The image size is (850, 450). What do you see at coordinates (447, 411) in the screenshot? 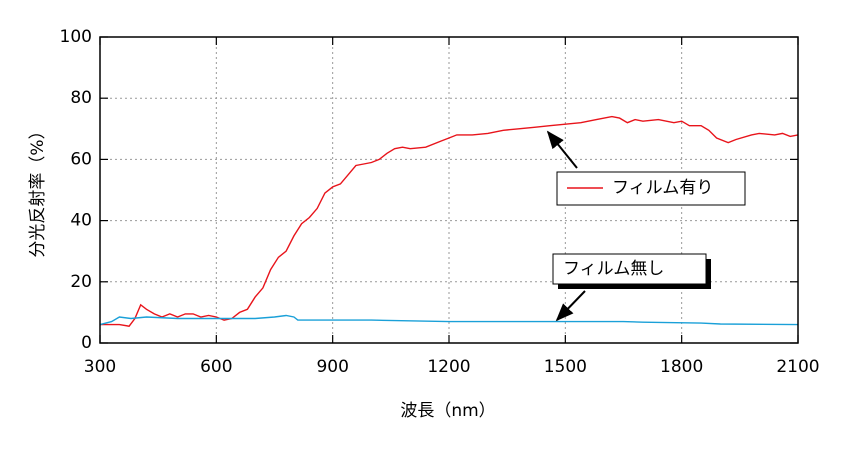
I see `x-axis-label: 波長（nm）` at bounding box center [447, 411].